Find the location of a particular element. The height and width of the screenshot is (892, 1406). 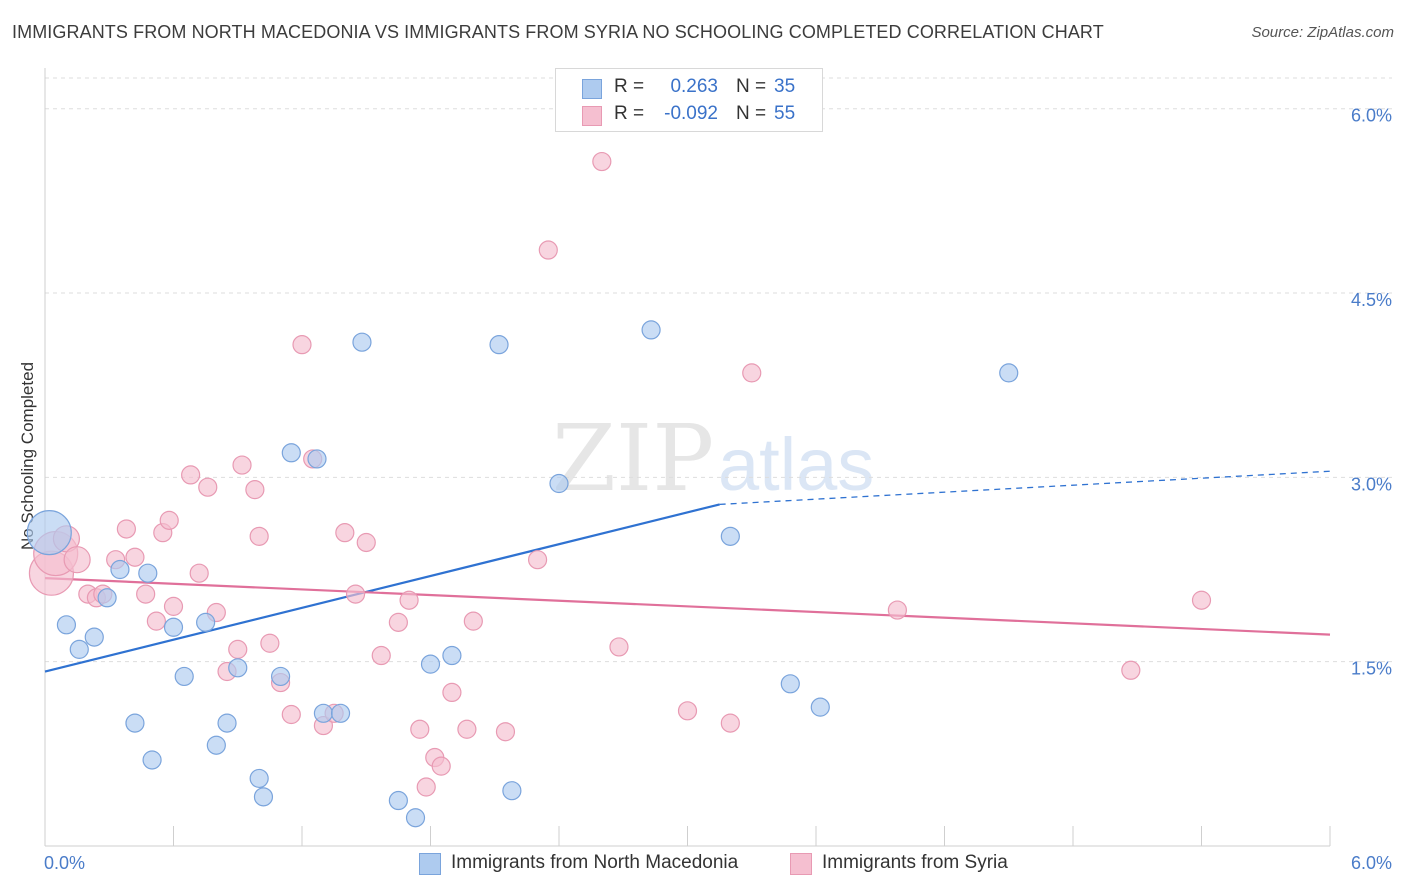

y-tick-label: 3.0% is located at coordinates (1371, 484).